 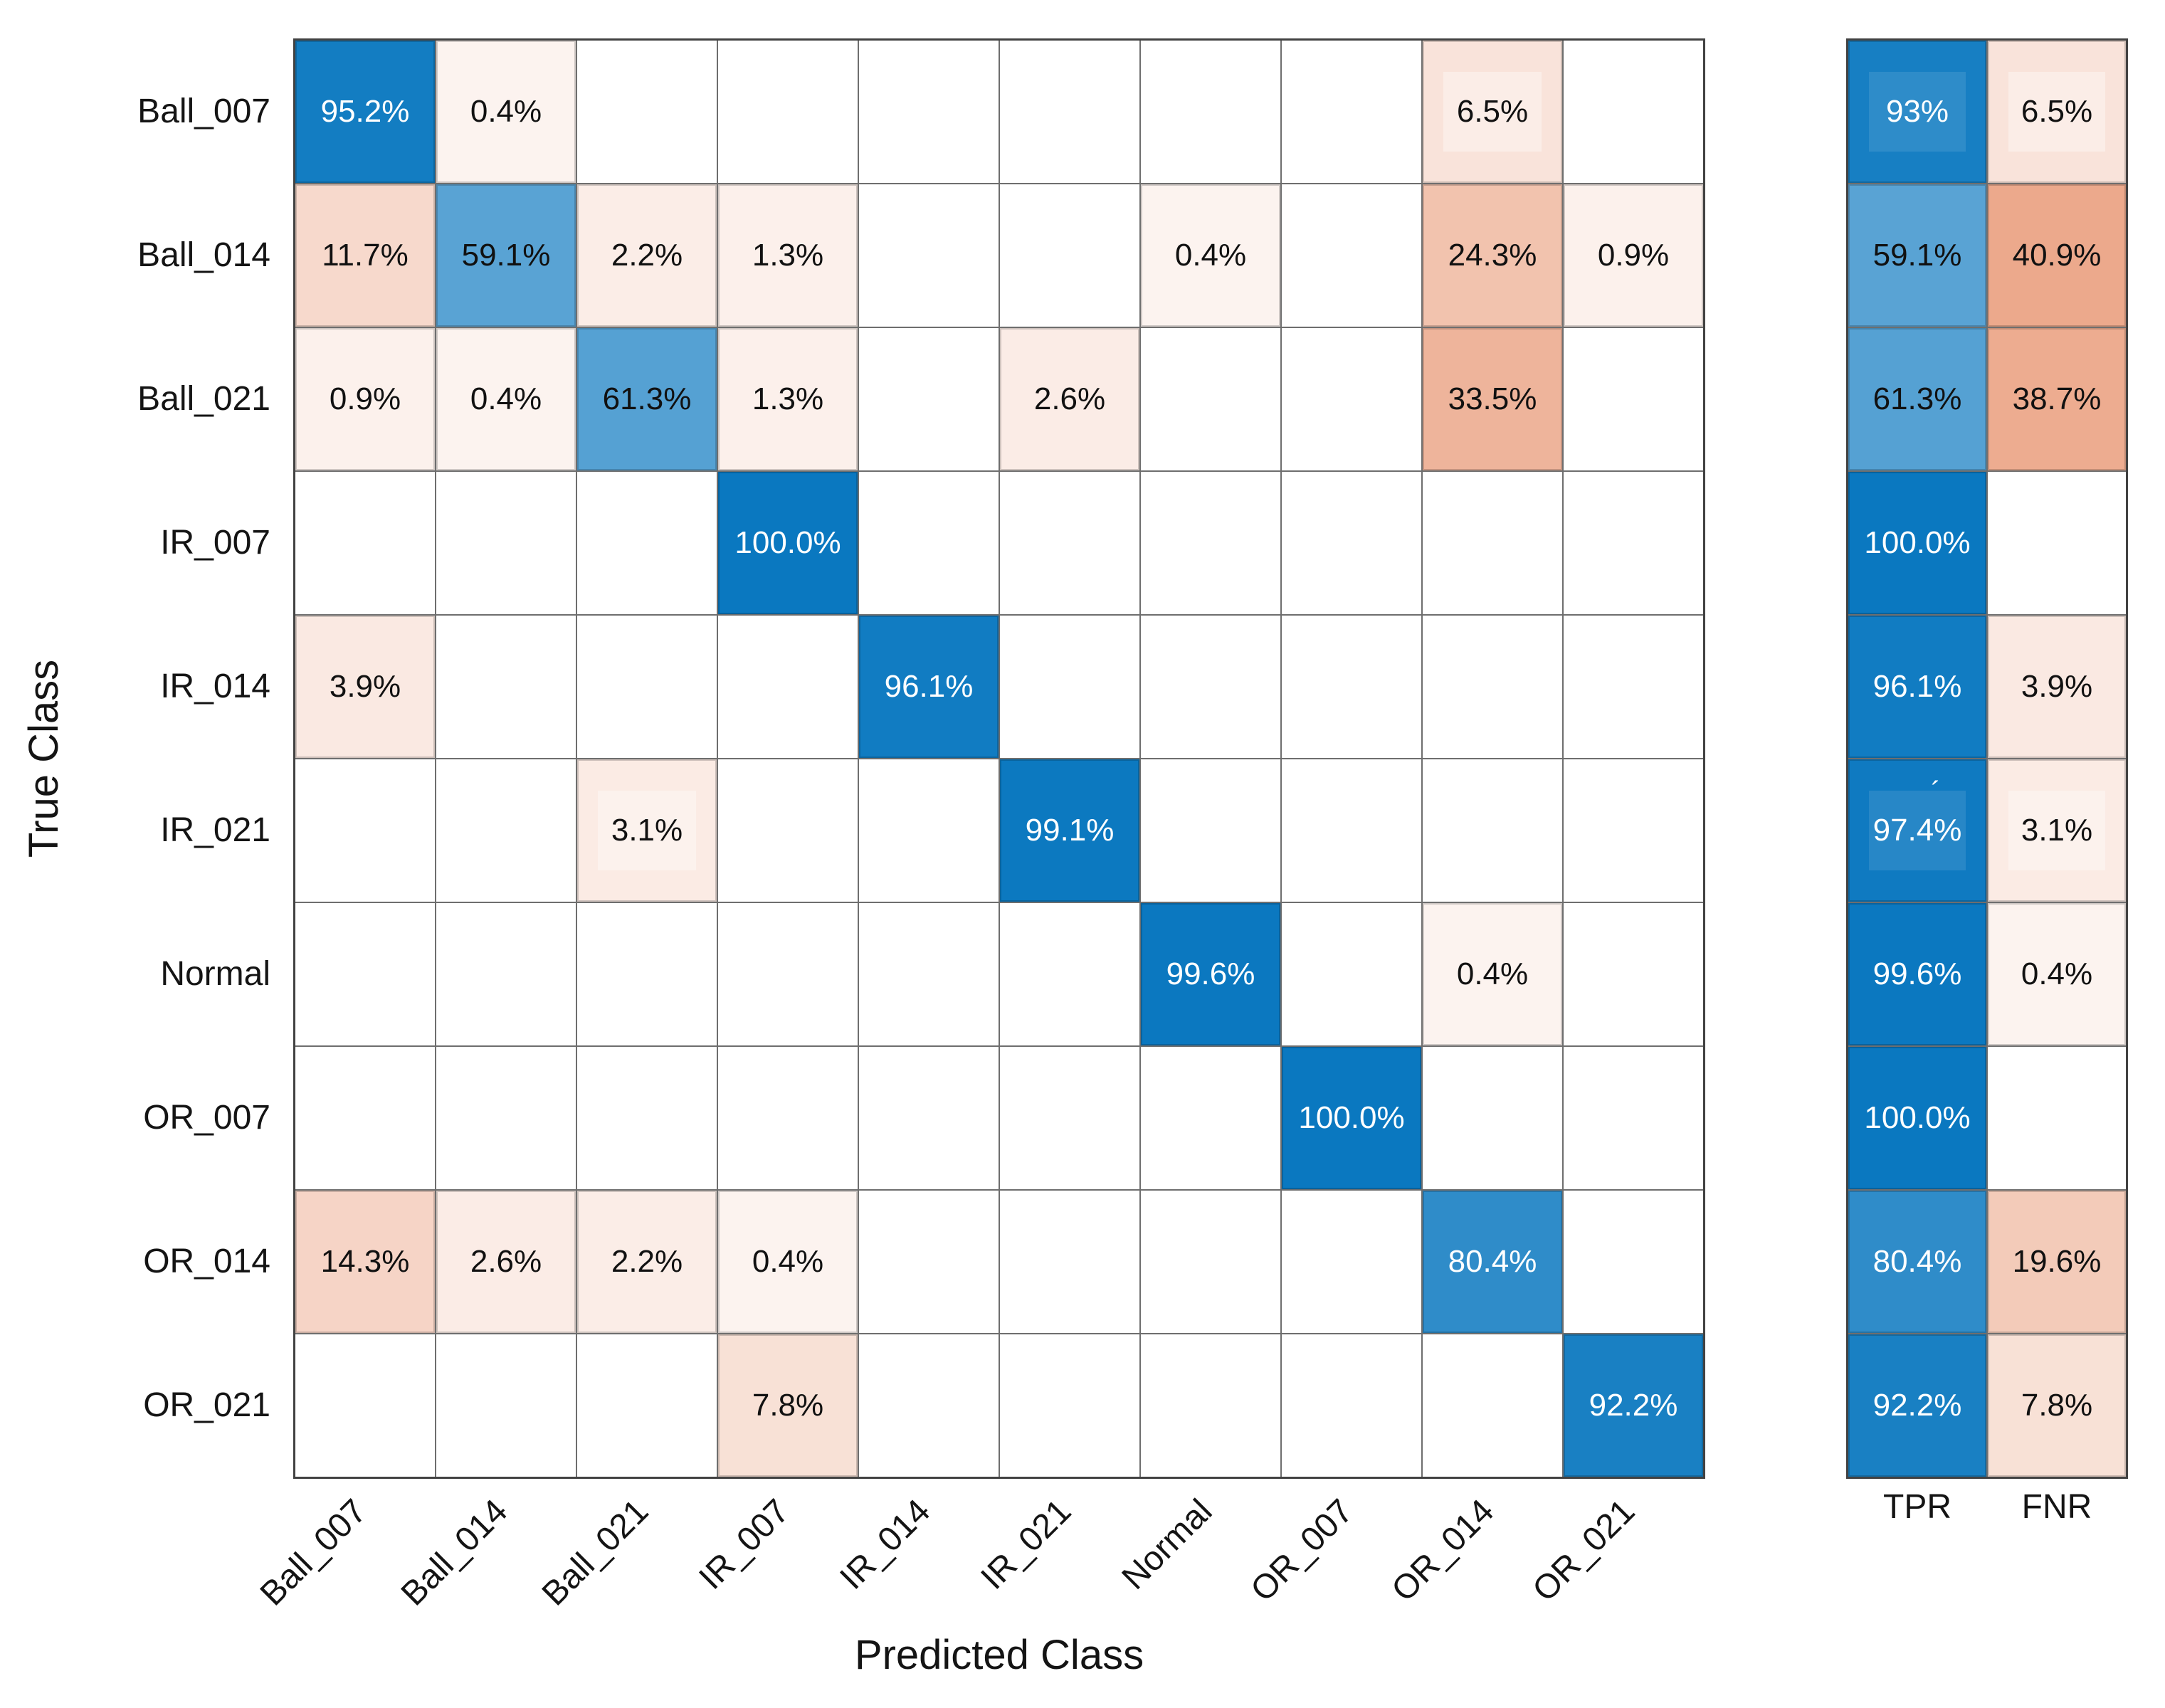 I want to click on matrix-cell-diagonal: 61.3%, so click(x=647, y=399).